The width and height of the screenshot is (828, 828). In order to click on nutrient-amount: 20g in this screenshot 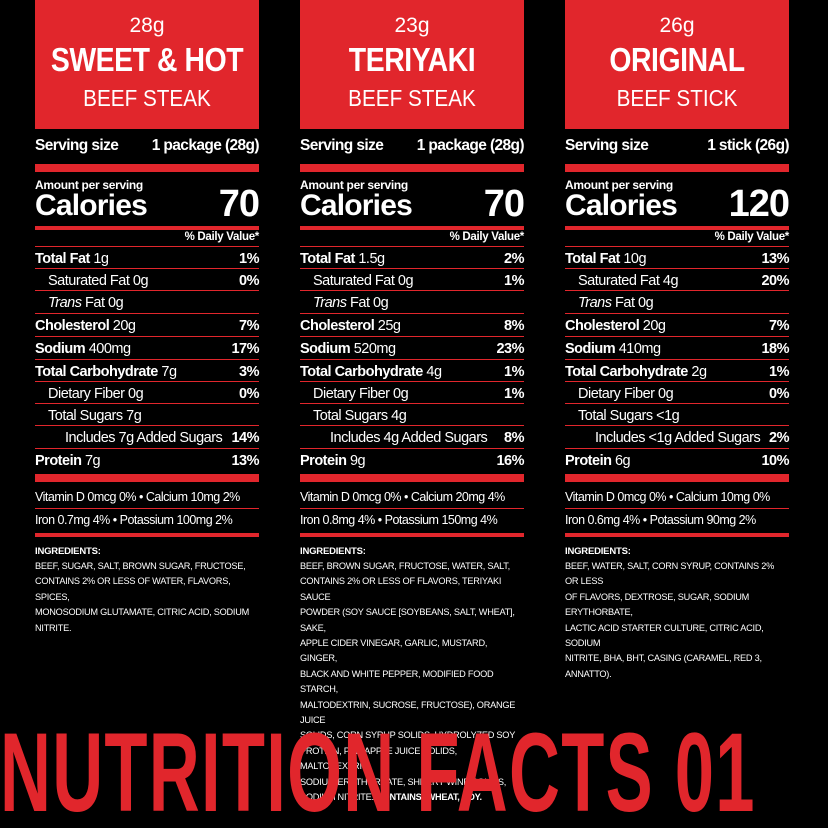, I will do `click(652, 326)`.